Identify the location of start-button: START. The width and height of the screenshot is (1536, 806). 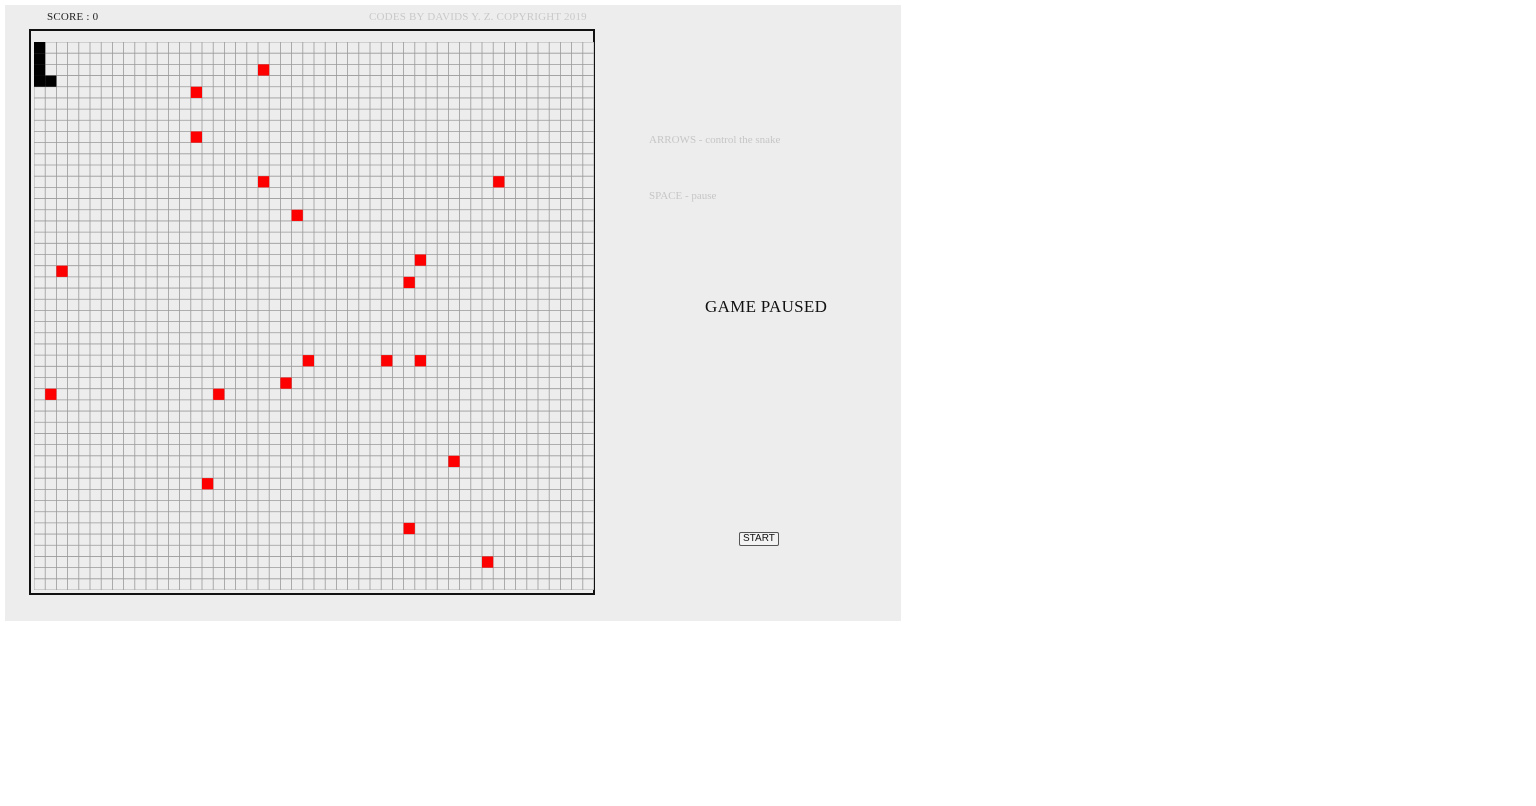
(759, 539).